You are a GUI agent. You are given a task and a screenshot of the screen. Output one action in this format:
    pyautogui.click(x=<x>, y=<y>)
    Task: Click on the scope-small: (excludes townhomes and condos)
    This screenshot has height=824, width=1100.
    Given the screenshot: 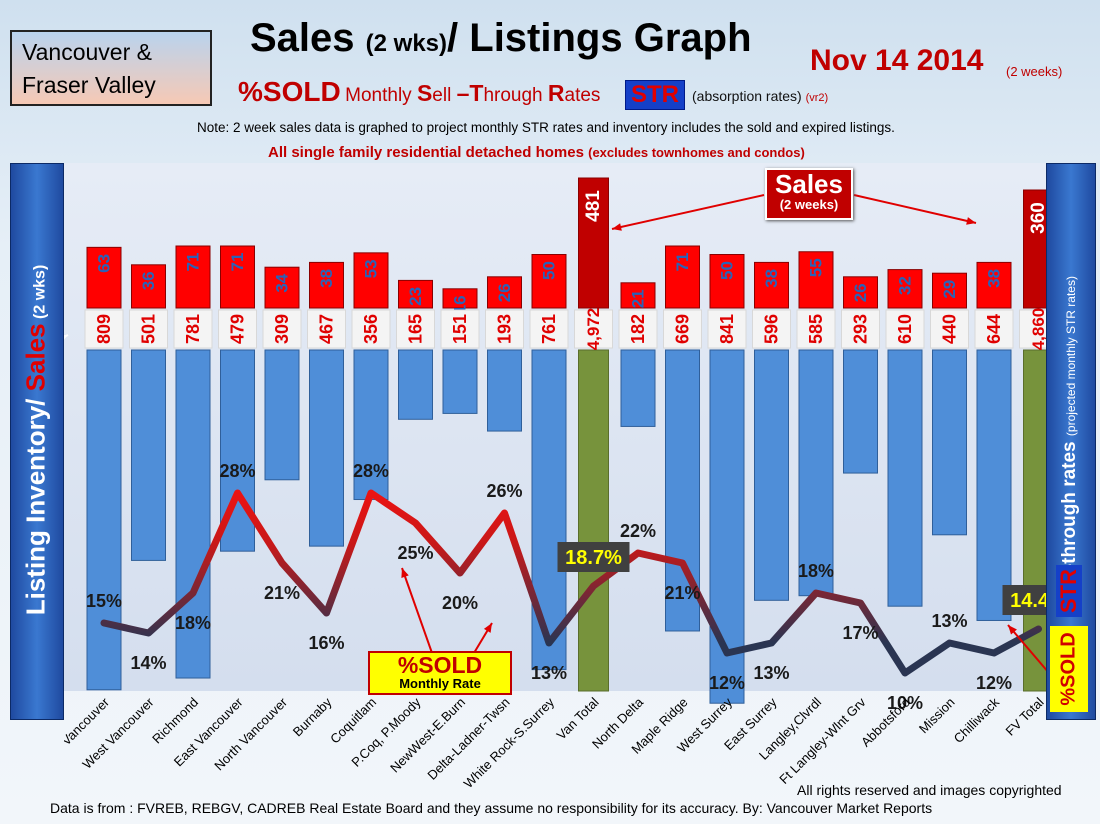 What is the action you would take?
    pyautogui.click(x=696, y=152)
    